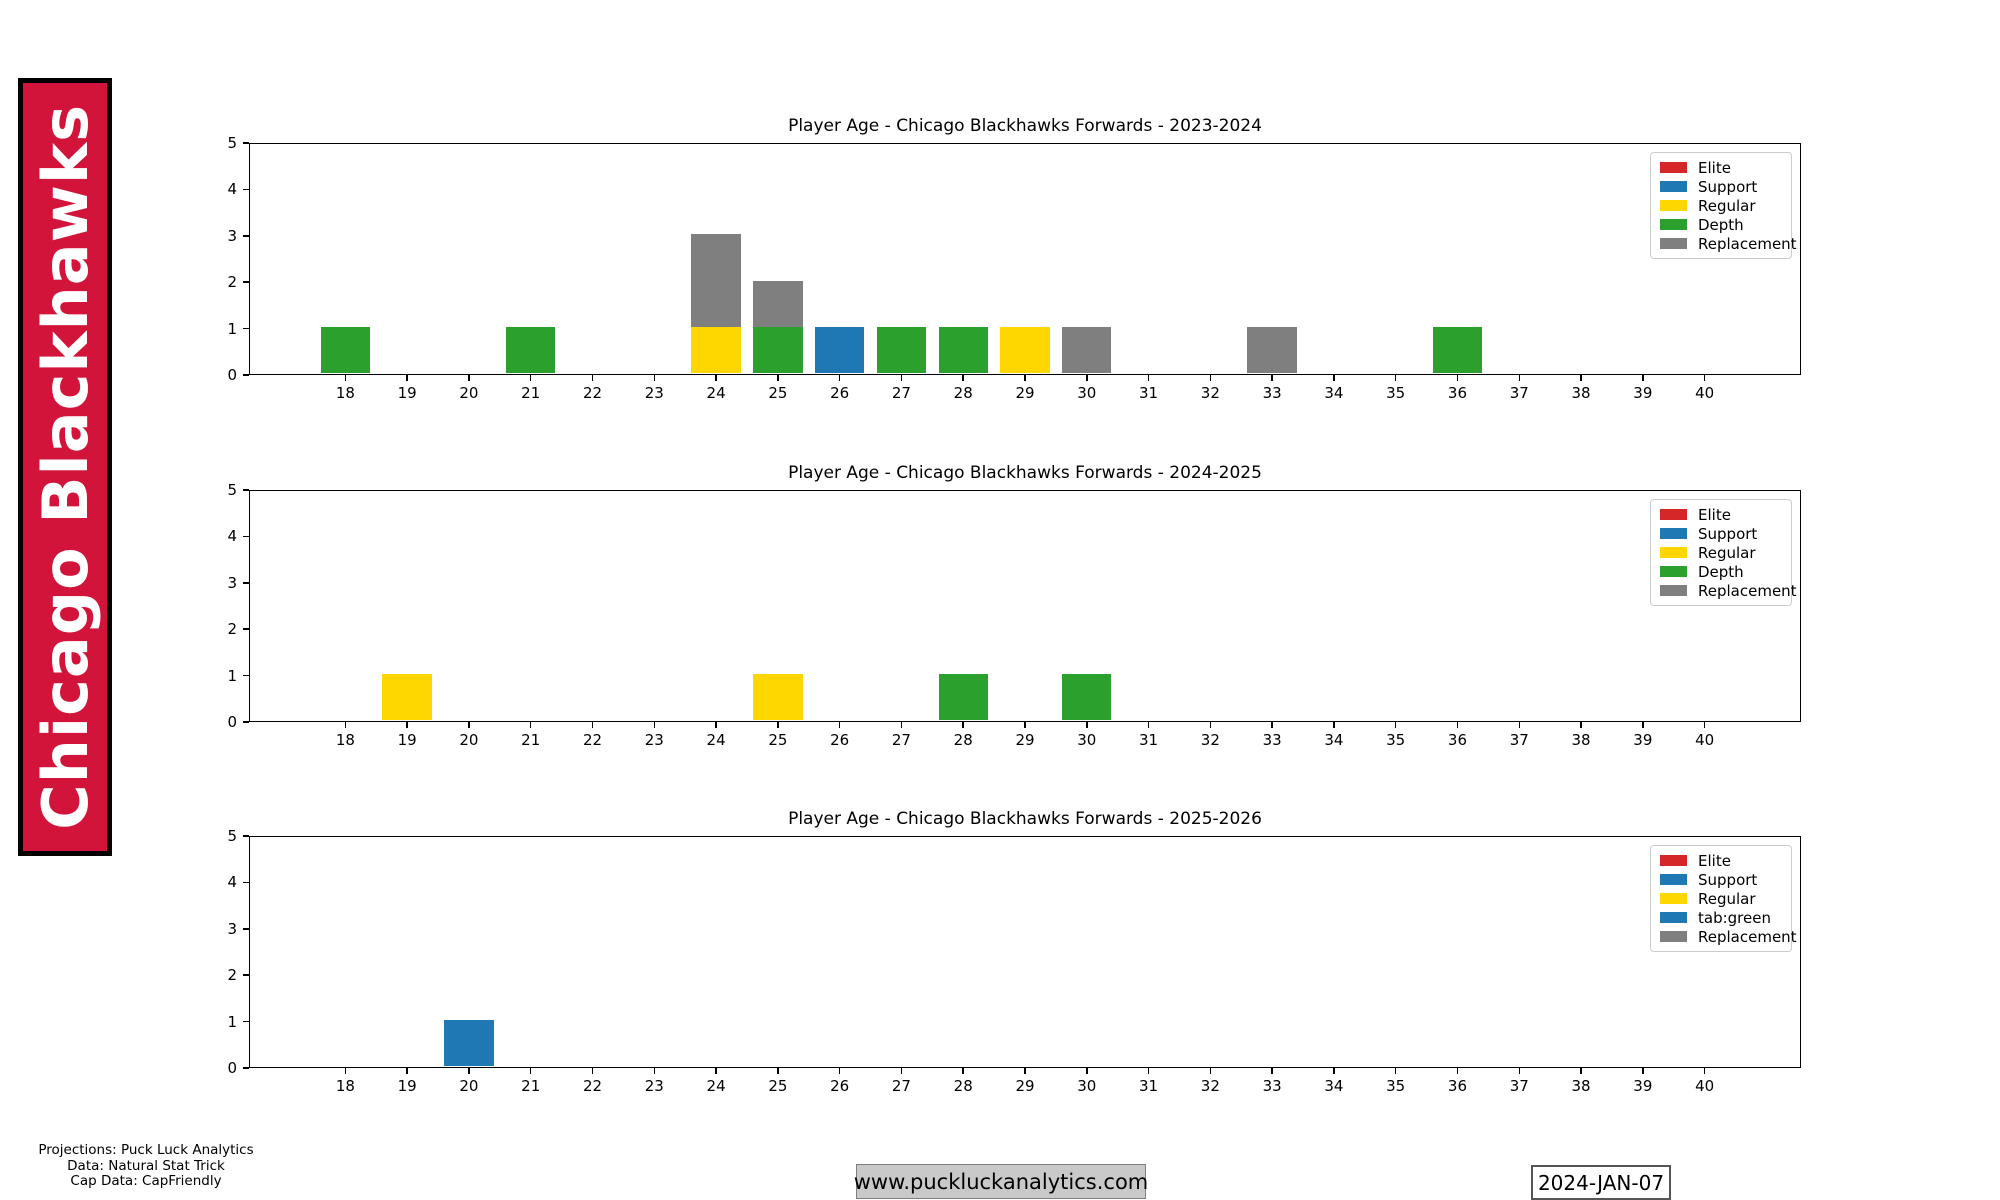  I want to click on legend-row: Elite, so click(1721, 860).